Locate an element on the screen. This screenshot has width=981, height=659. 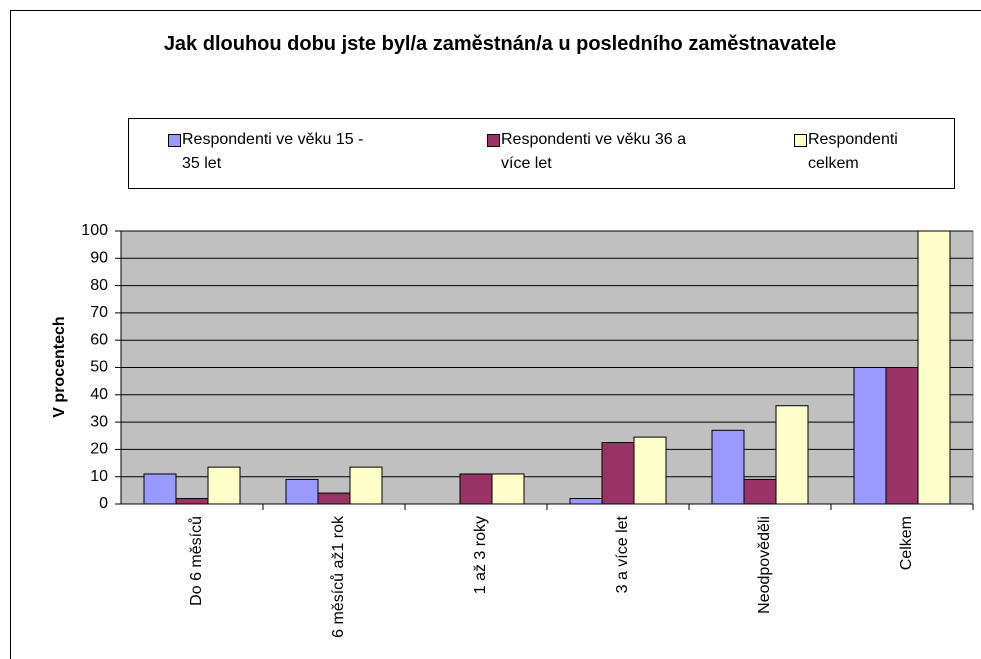
legend-label: Respondenti celkem is located at coordinates (853, 151).